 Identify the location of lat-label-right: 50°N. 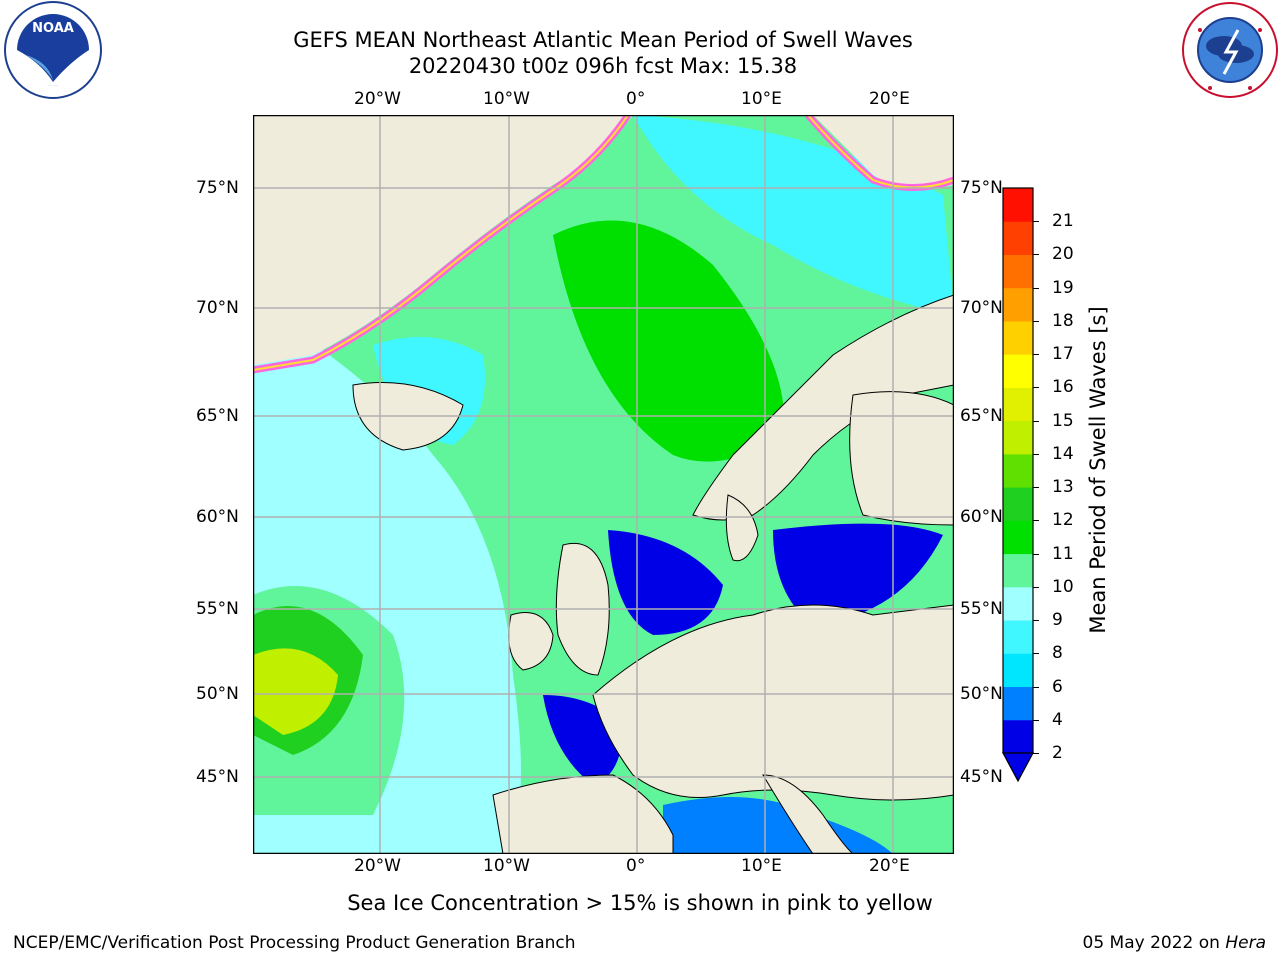
(981, 694).